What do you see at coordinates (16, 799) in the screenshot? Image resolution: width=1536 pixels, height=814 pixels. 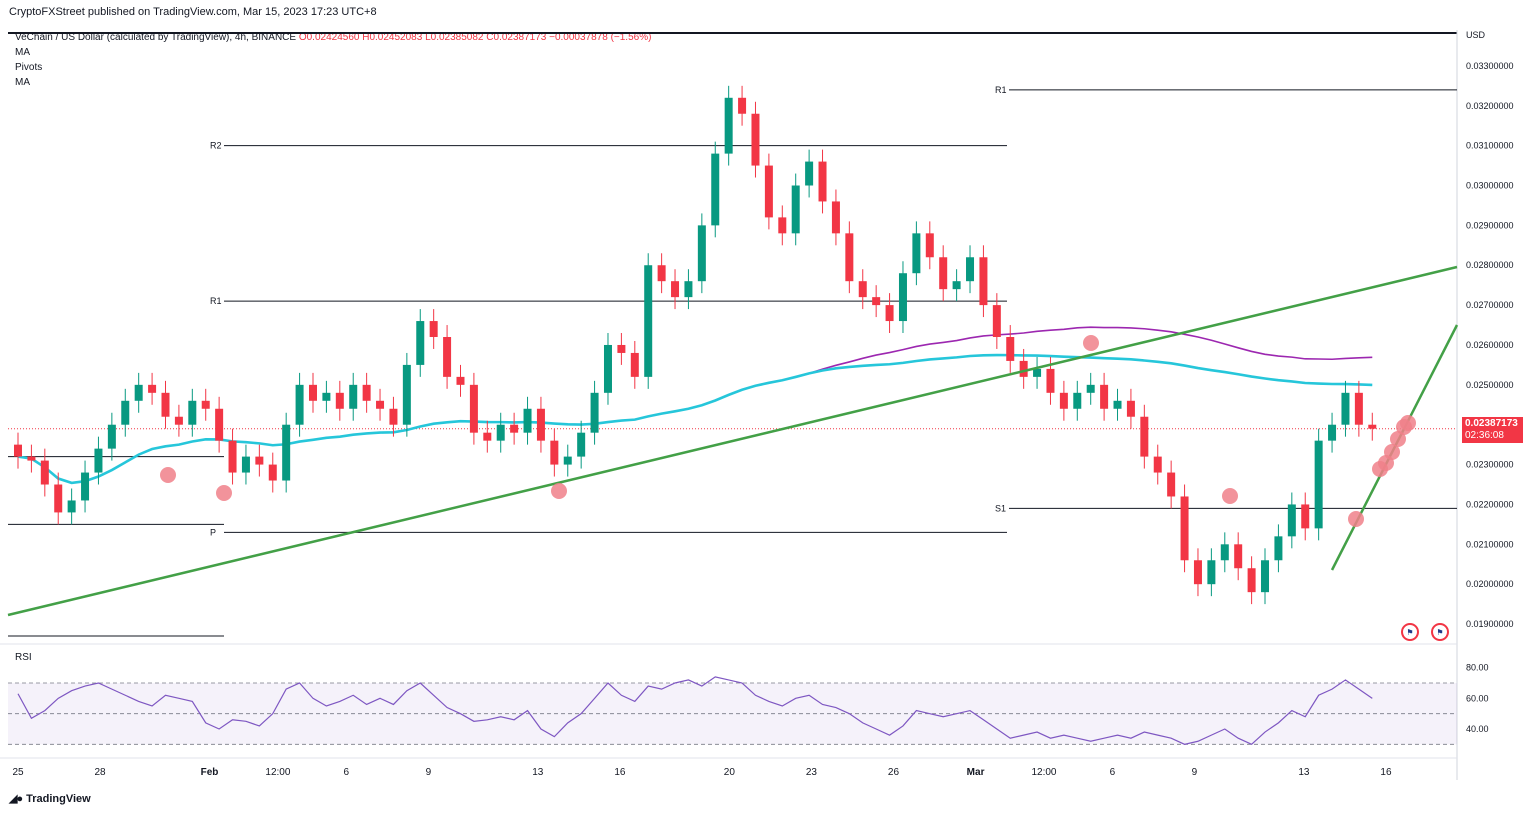 I see `tradingview-logo-icon: ◢●` at bounding box center [16, 799].